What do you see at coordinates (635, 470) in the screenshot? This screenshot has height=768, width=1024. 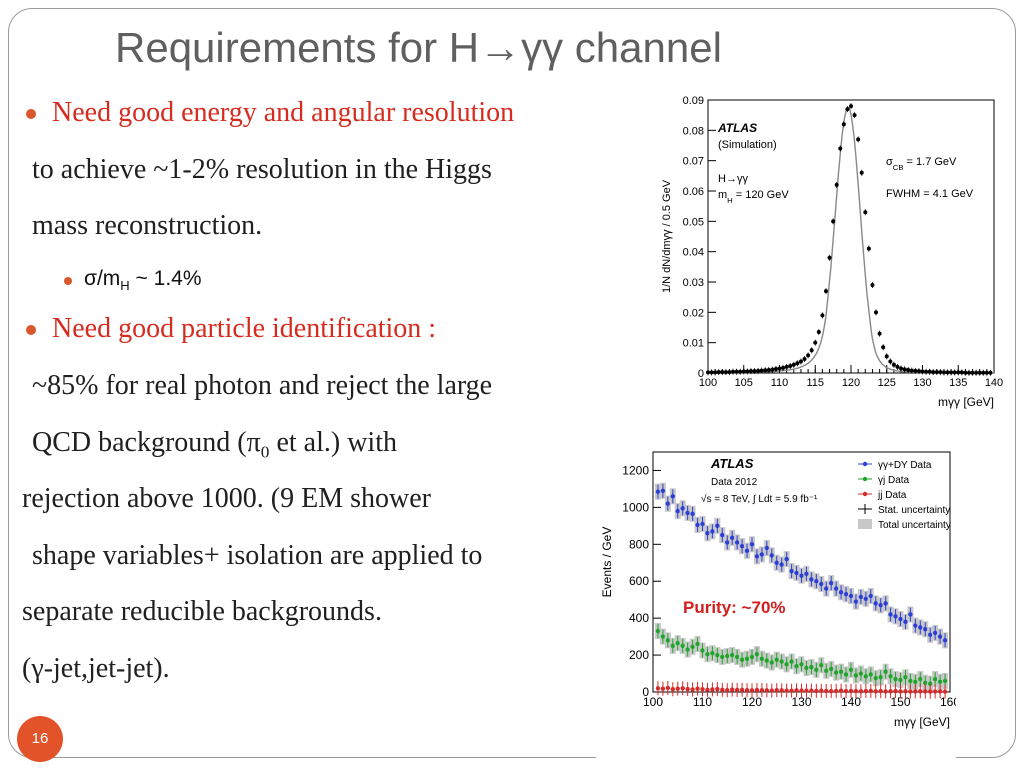 I see `y-tick-label: 1200` at bounding box center [635, 470].